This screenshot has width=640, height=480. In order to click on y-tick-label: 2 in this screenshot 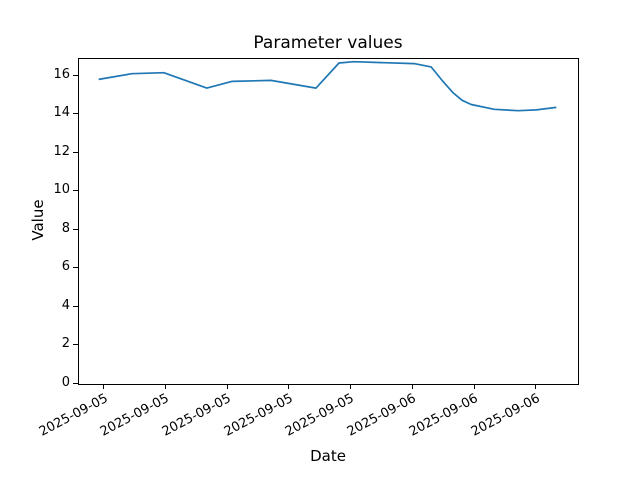, I will do `click(65, 344)`.